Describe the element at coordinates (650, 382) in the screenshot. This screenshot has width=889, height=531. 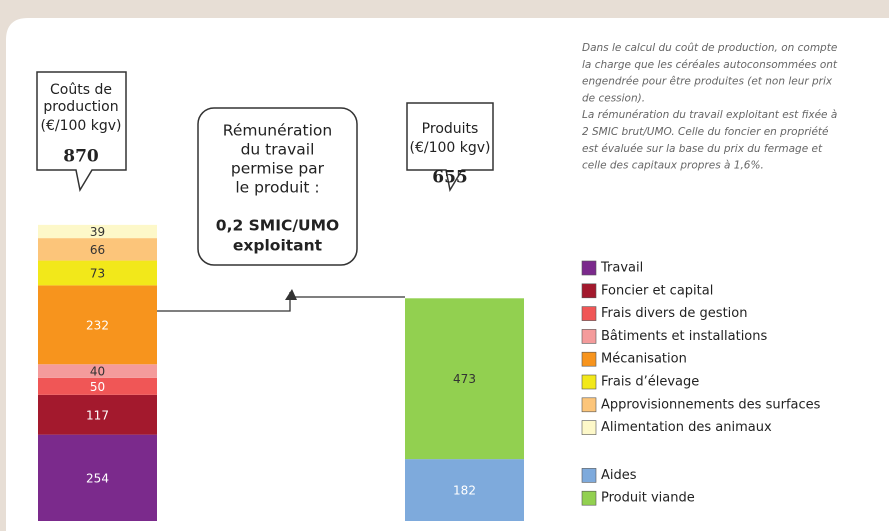
I see `legend-label: Frais d’élevage` at that location.